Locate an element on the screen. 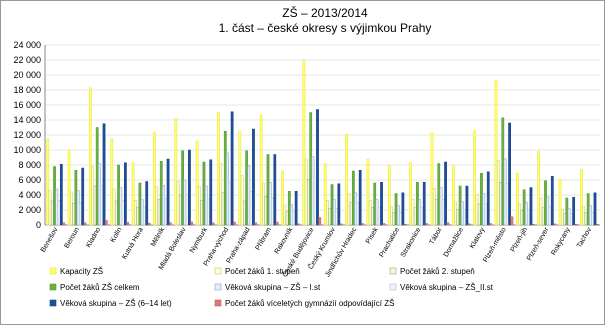 Image resolution: width=605 pixels, height=325 pixels. legend-label: Věková skupina – ZŠ – I.st is located at coordinates (273, 287).